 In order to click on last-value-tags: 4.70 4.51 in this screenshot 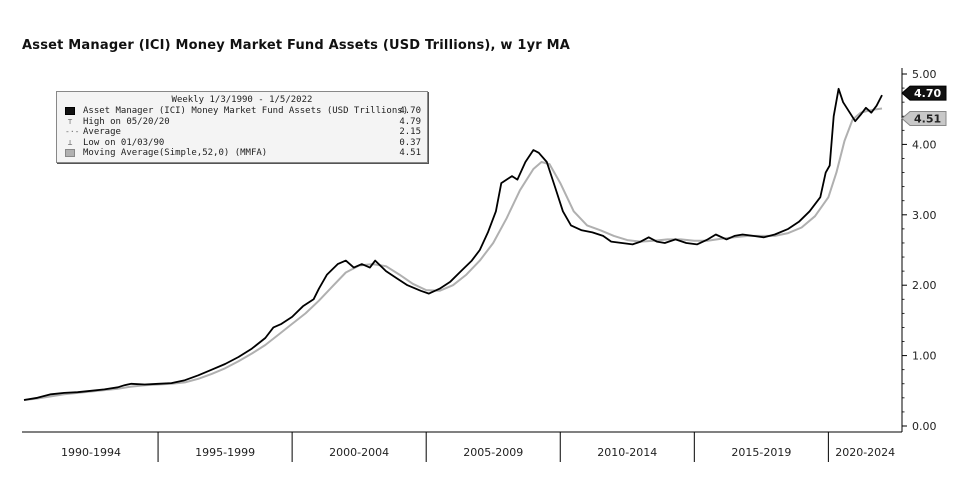, I will do `click(924, 105)`.